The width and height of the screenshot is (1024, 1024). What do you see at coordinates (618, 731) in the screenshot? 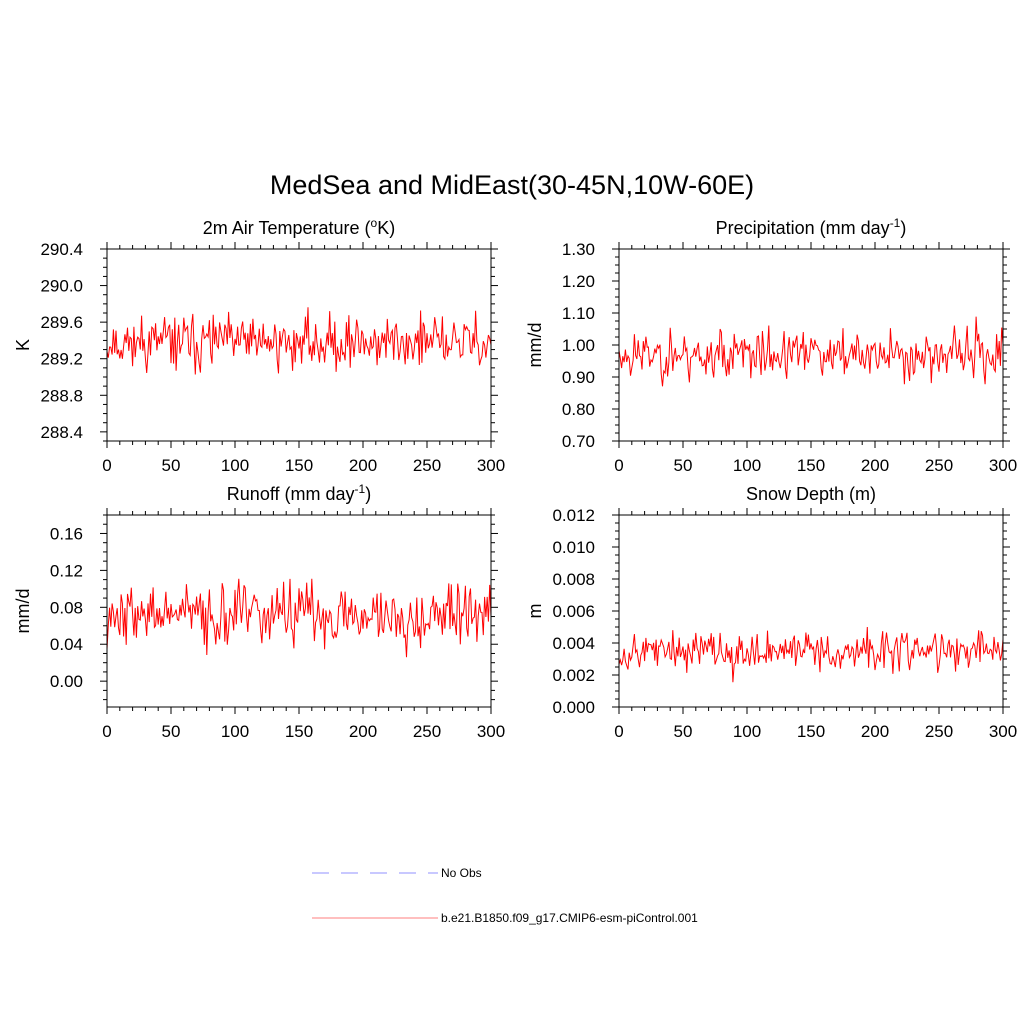
I see `snow-depth-xtick-label: 0` at bounding box center [618, 731].